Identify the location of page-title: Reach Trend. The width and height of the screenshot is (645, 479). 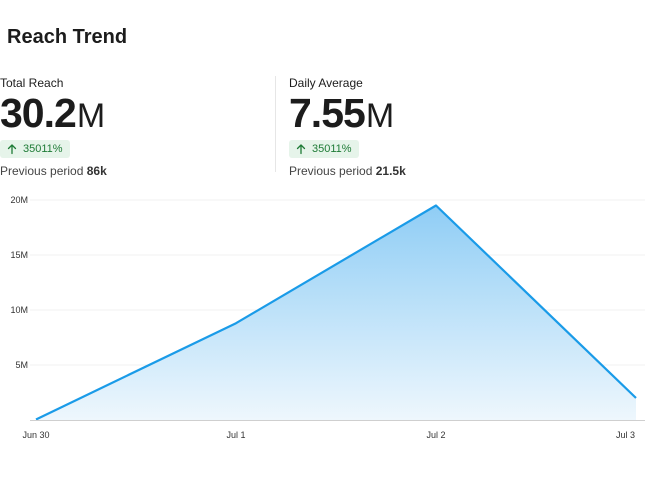
(67, 37).